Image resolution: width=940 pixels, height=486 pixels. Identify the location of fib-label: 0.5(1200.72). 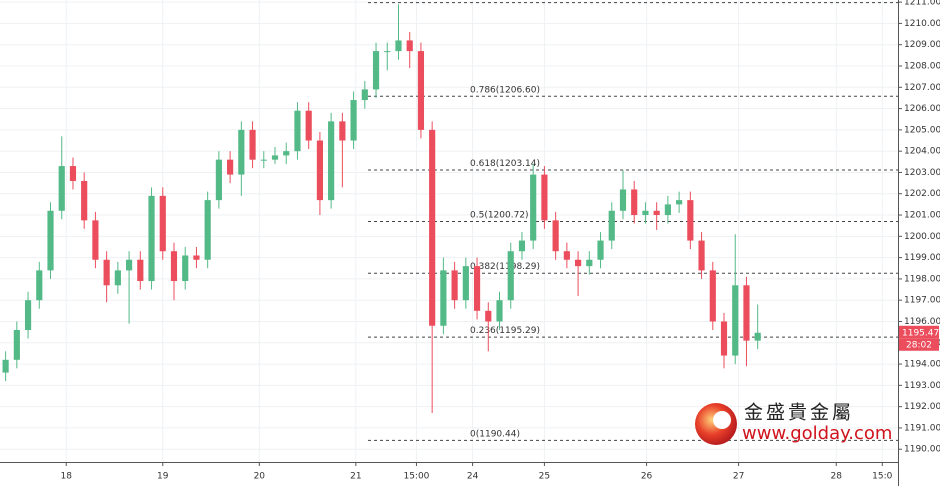
(499, 215).